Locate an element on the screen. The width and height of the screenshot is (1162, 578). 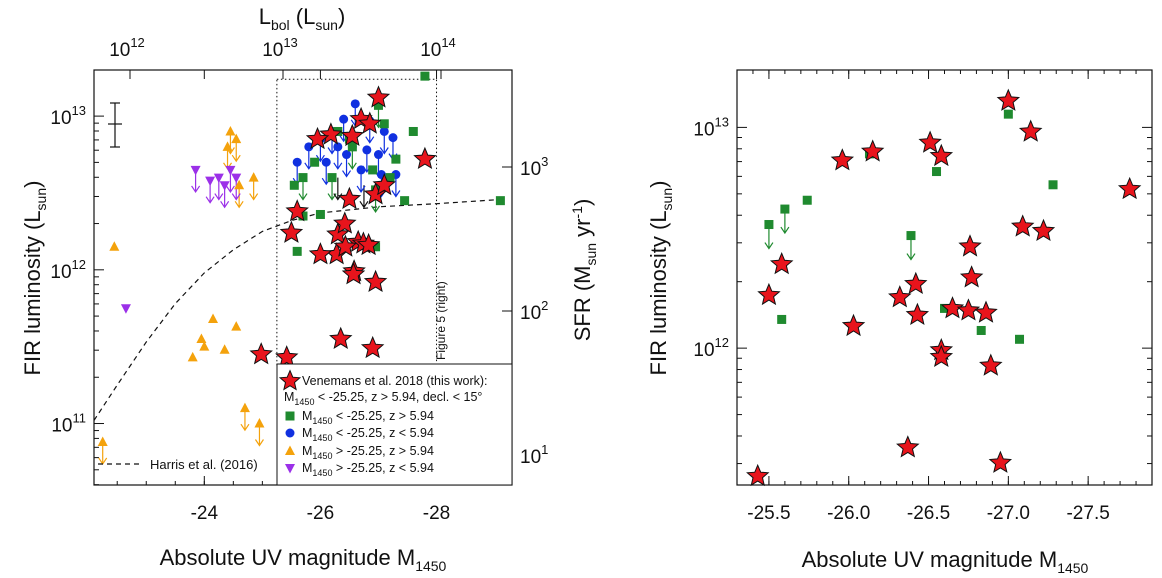
legend-entry-this-work: Venemans et al. 2018 (this work): is located at coordinates (395, 381).